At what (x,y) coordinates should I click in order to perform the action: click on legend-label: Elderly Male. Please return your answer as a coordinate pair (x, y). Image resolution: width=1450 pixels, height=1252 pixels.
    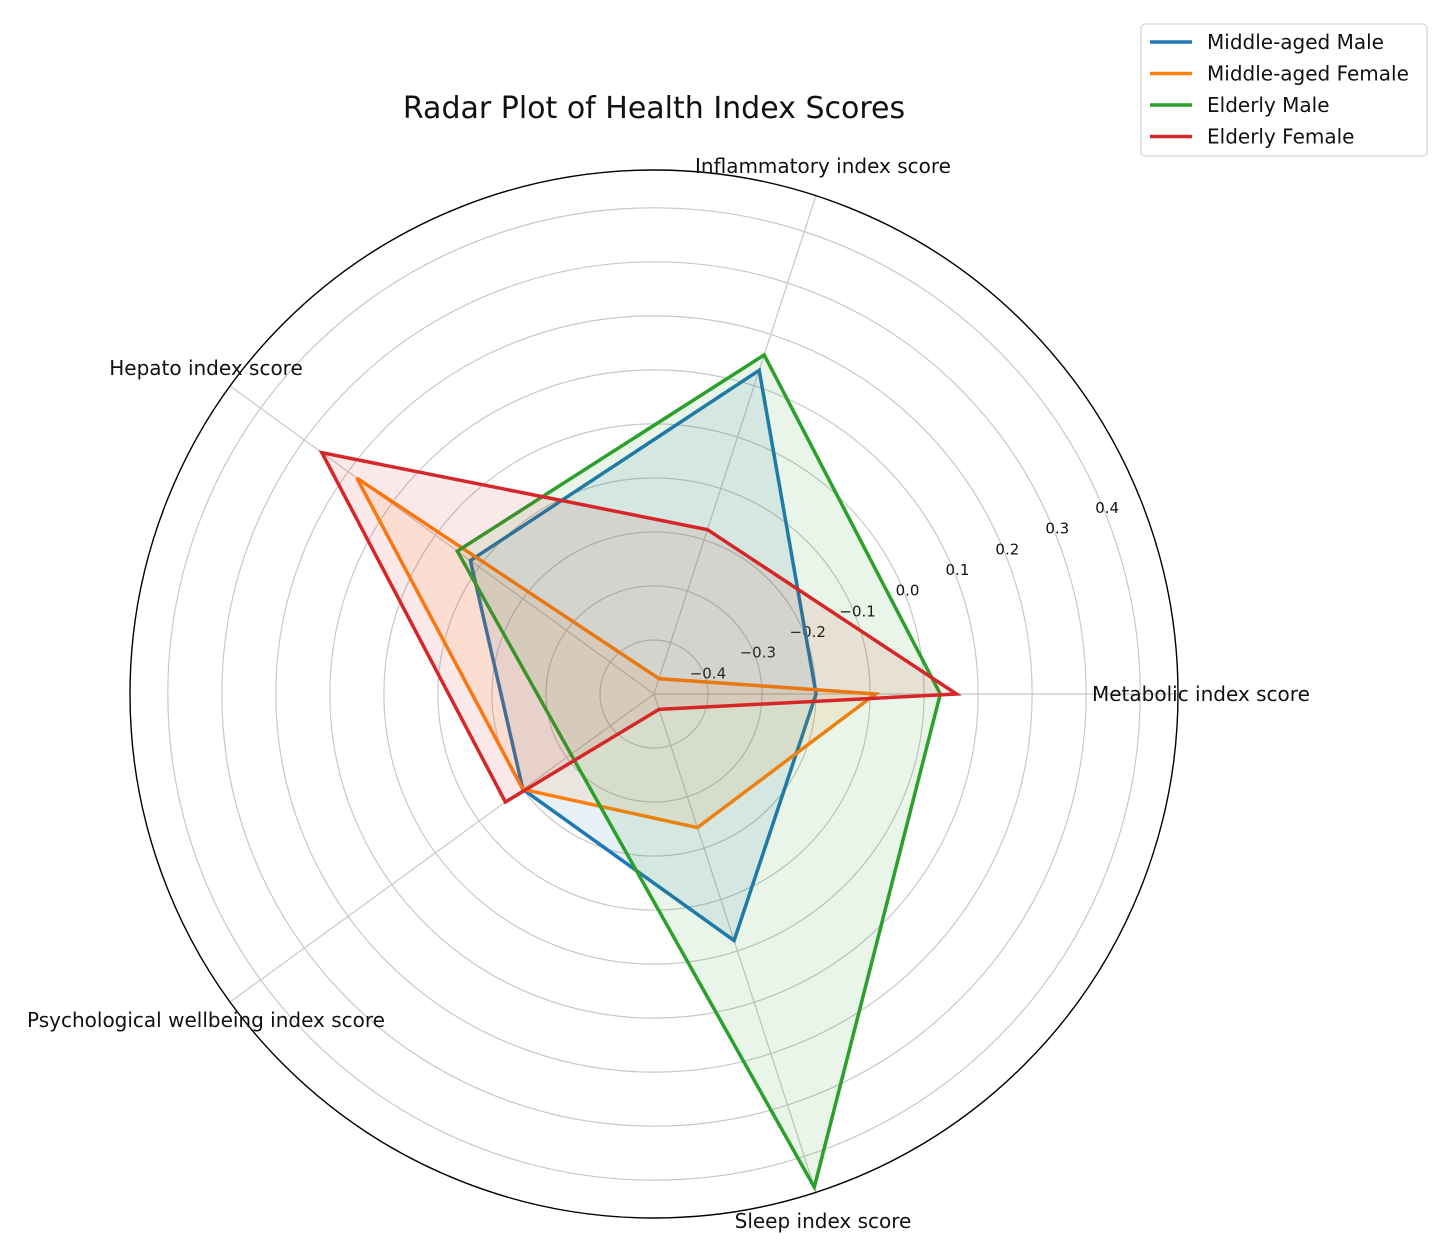
    Looking at the image, I should click on (1268, 105).